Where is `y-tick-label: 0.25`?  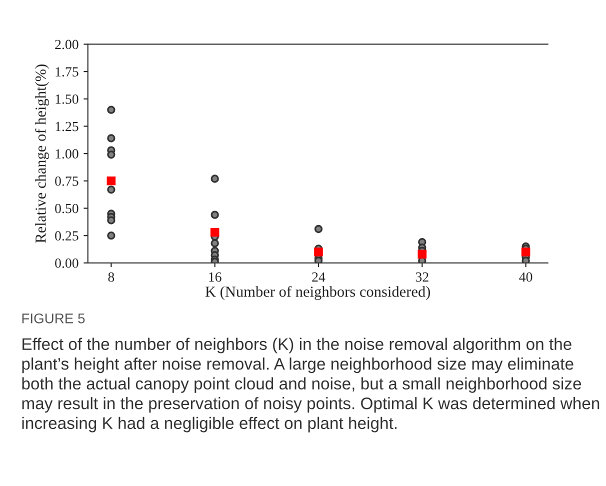
y-tick-label: 0.25 is located at coordinates (66, 236).